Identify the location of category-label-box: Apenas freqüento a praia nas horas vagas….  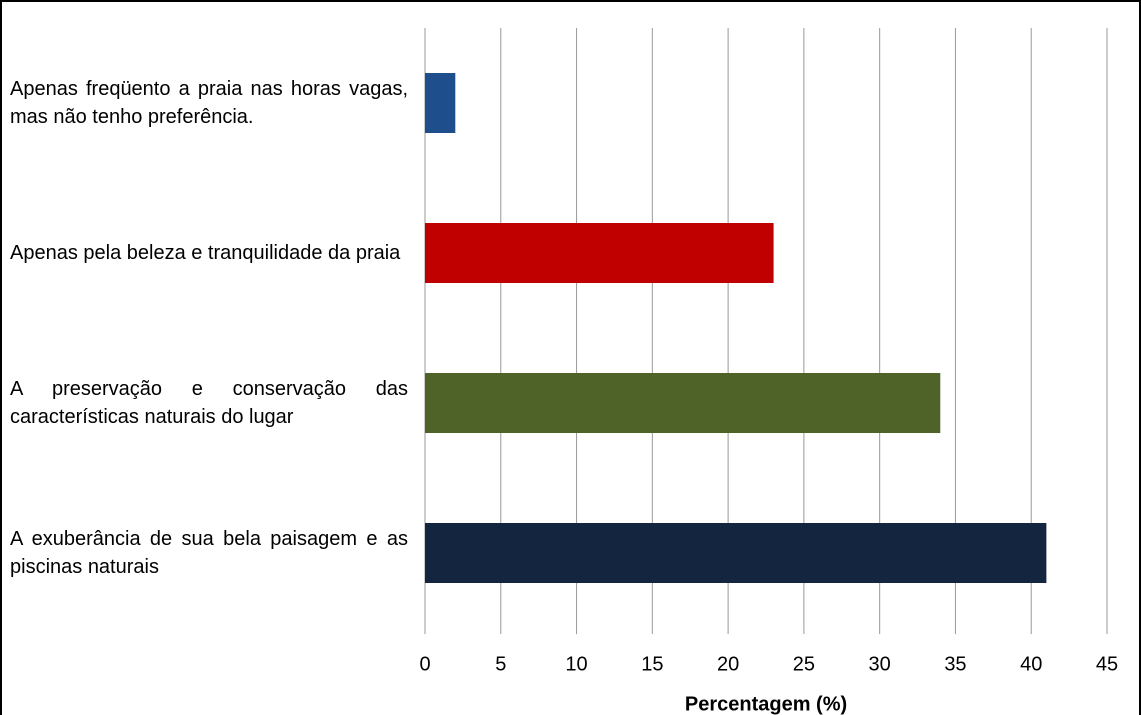
(209, 103).